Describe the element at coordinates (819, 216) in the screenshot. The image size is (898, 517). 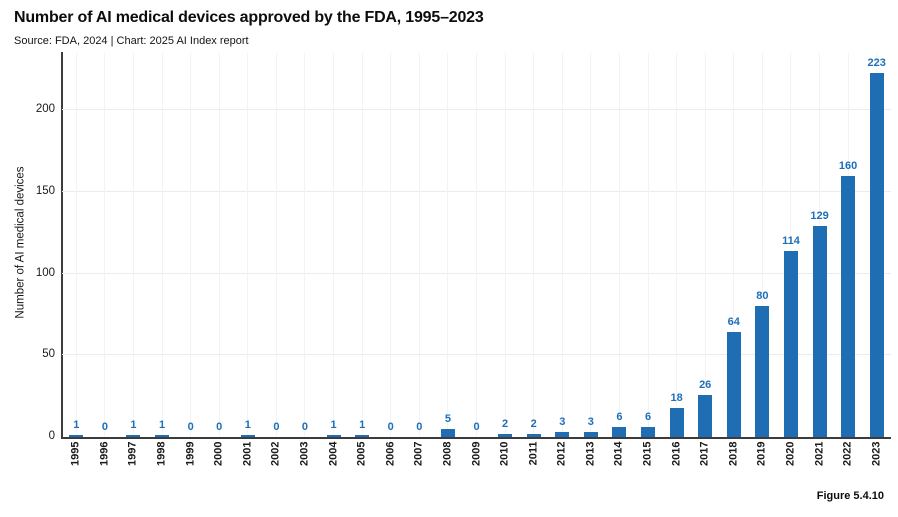
I see `bar-value-label: 129` at that location.